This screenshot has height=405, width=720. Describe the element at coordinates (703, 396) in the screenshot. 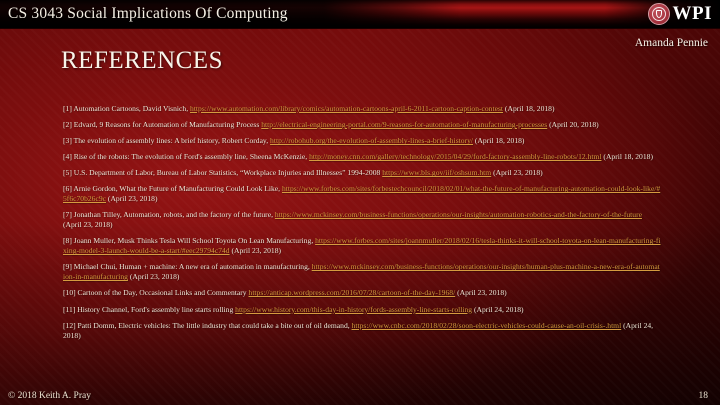

I see `page-number: 18` at that location.